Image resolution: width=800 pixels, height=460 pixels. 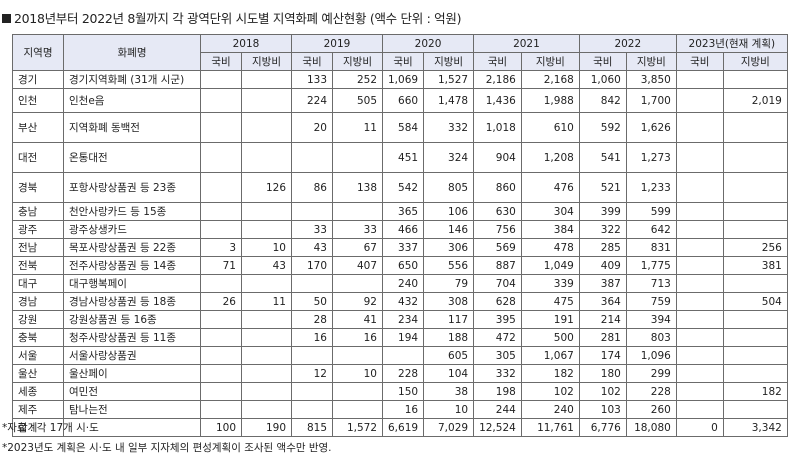 What do you see at coordinates (755, 427) in the screenshot?
I see `cell-amount: 3,342` at bounding box center [755, 427].